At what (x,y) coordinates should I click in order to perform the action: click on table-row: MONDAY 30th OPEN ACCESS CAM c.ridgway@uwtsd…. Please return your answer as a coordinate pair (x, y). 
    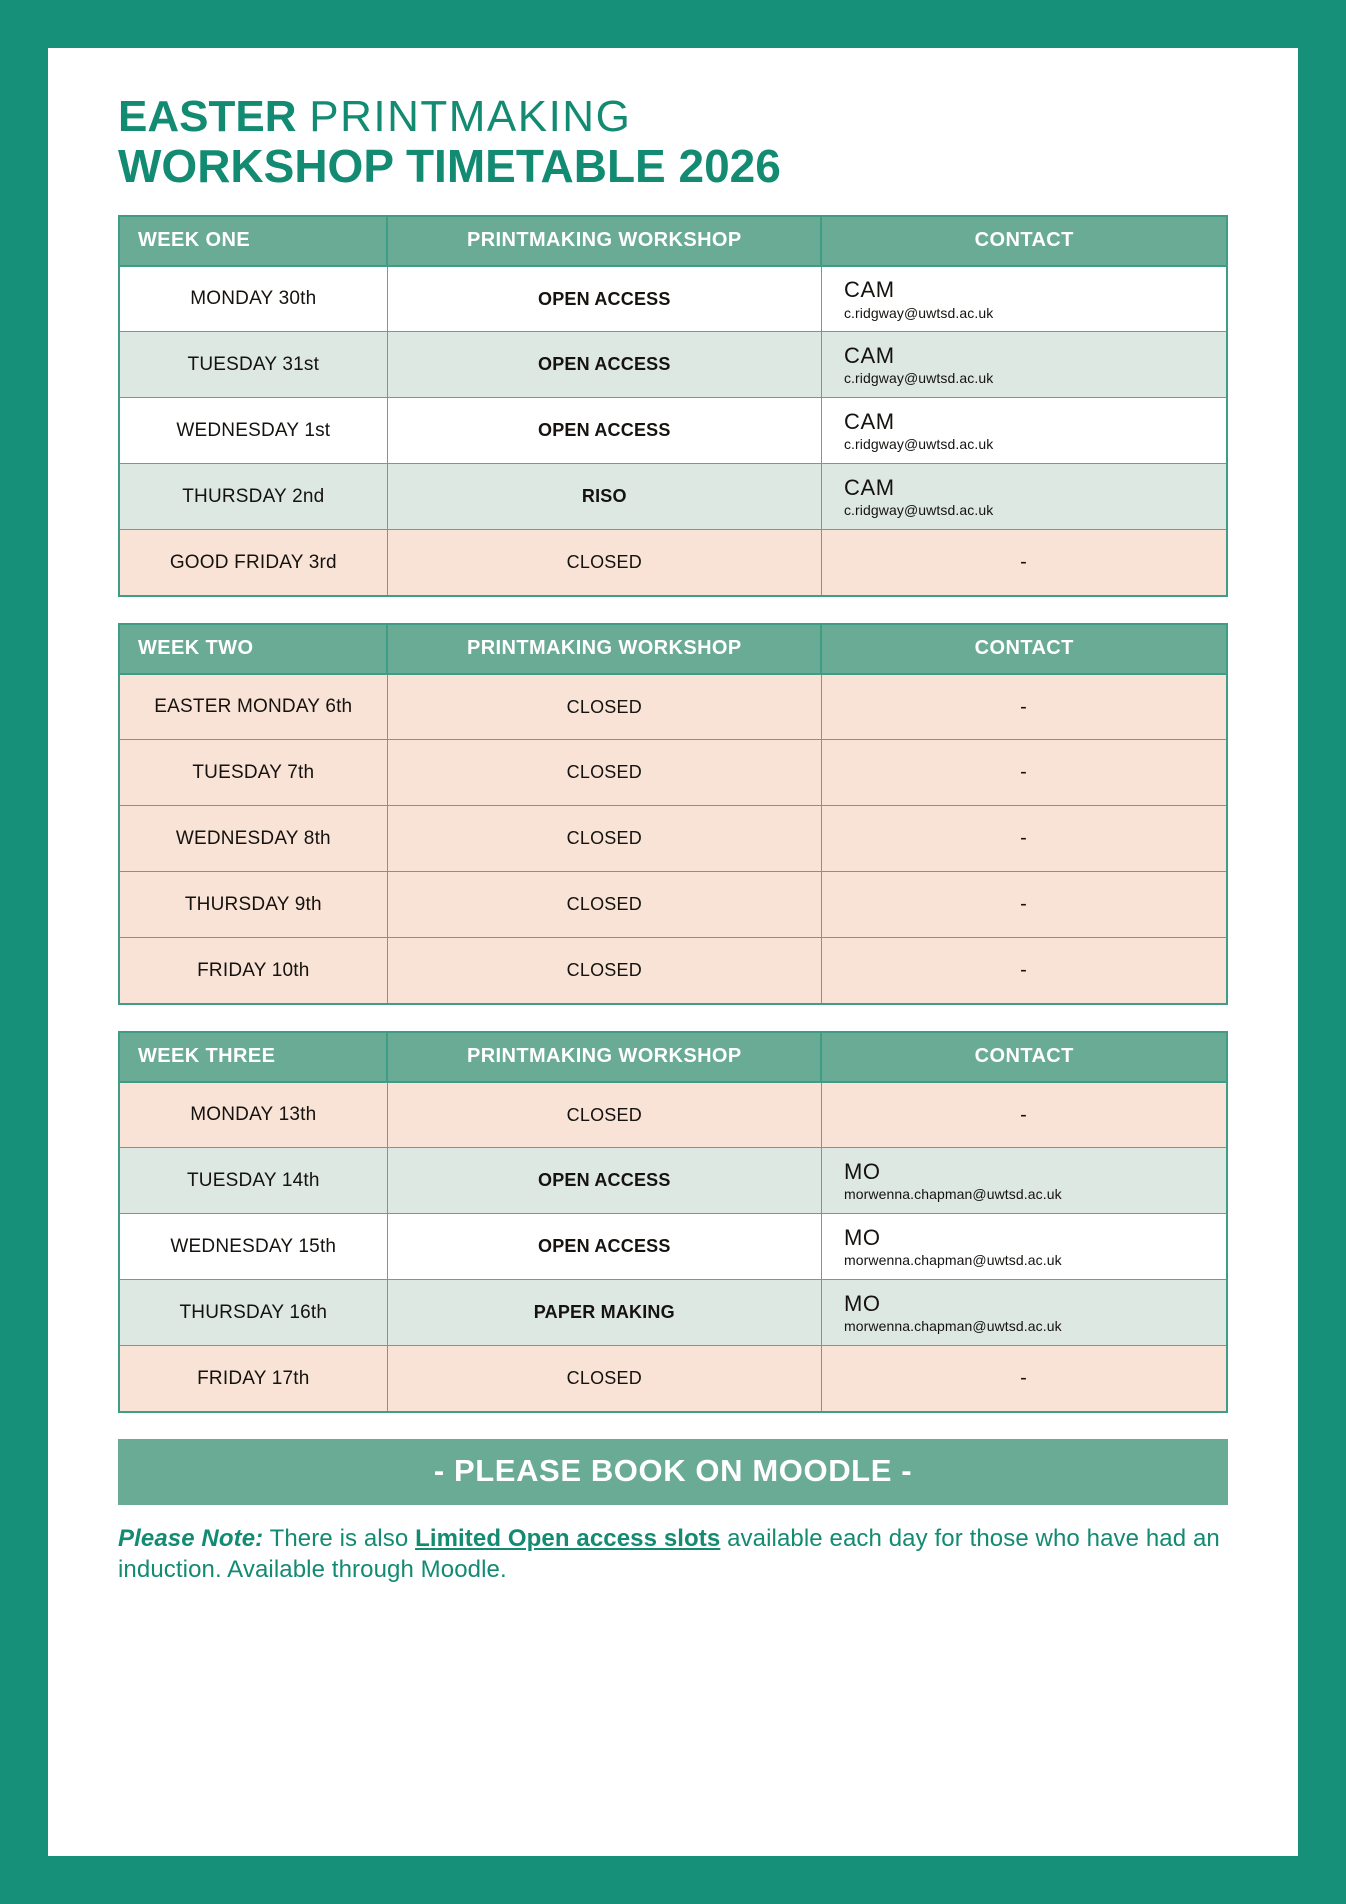
    Looking at the image, I should click on (673, 299).